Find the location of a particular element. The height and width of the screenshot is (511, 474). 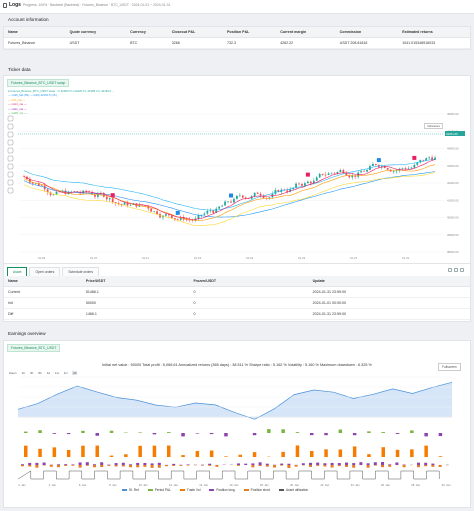

account-col-header: Estimated returns is located at coordinates (434, 32).